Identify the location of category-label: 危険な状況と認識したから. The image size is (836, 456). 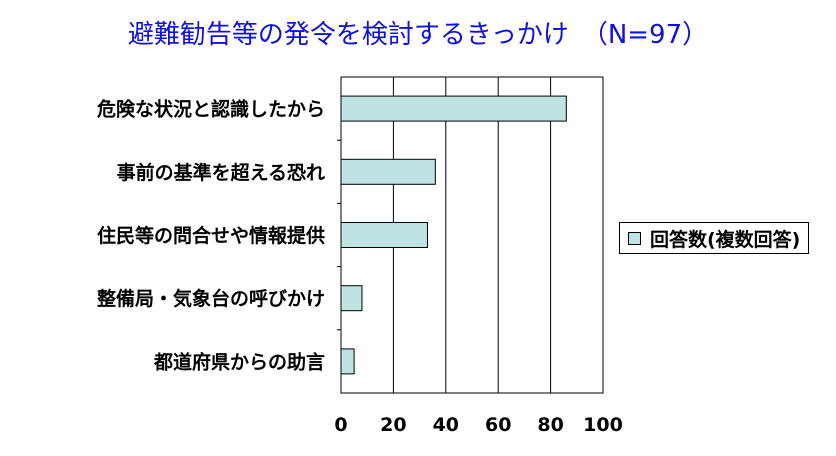
(211, 109).